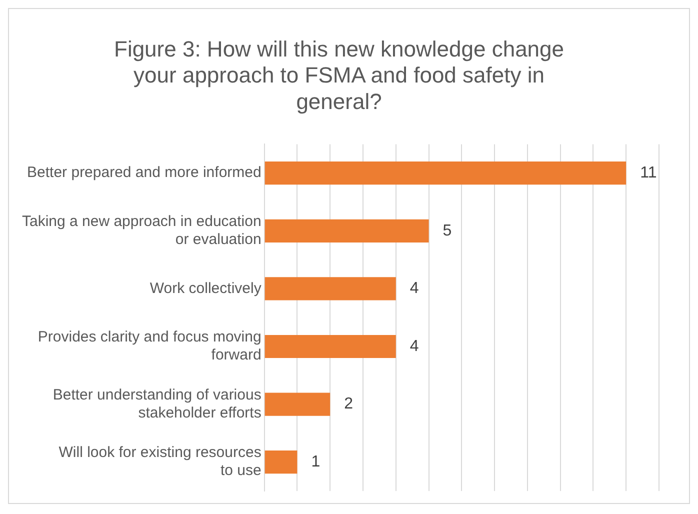 This screenshot has width=698, height=514. Describe the element at coordinates (315, 462) in the screenshot. I see `data-label: 1` at that location.